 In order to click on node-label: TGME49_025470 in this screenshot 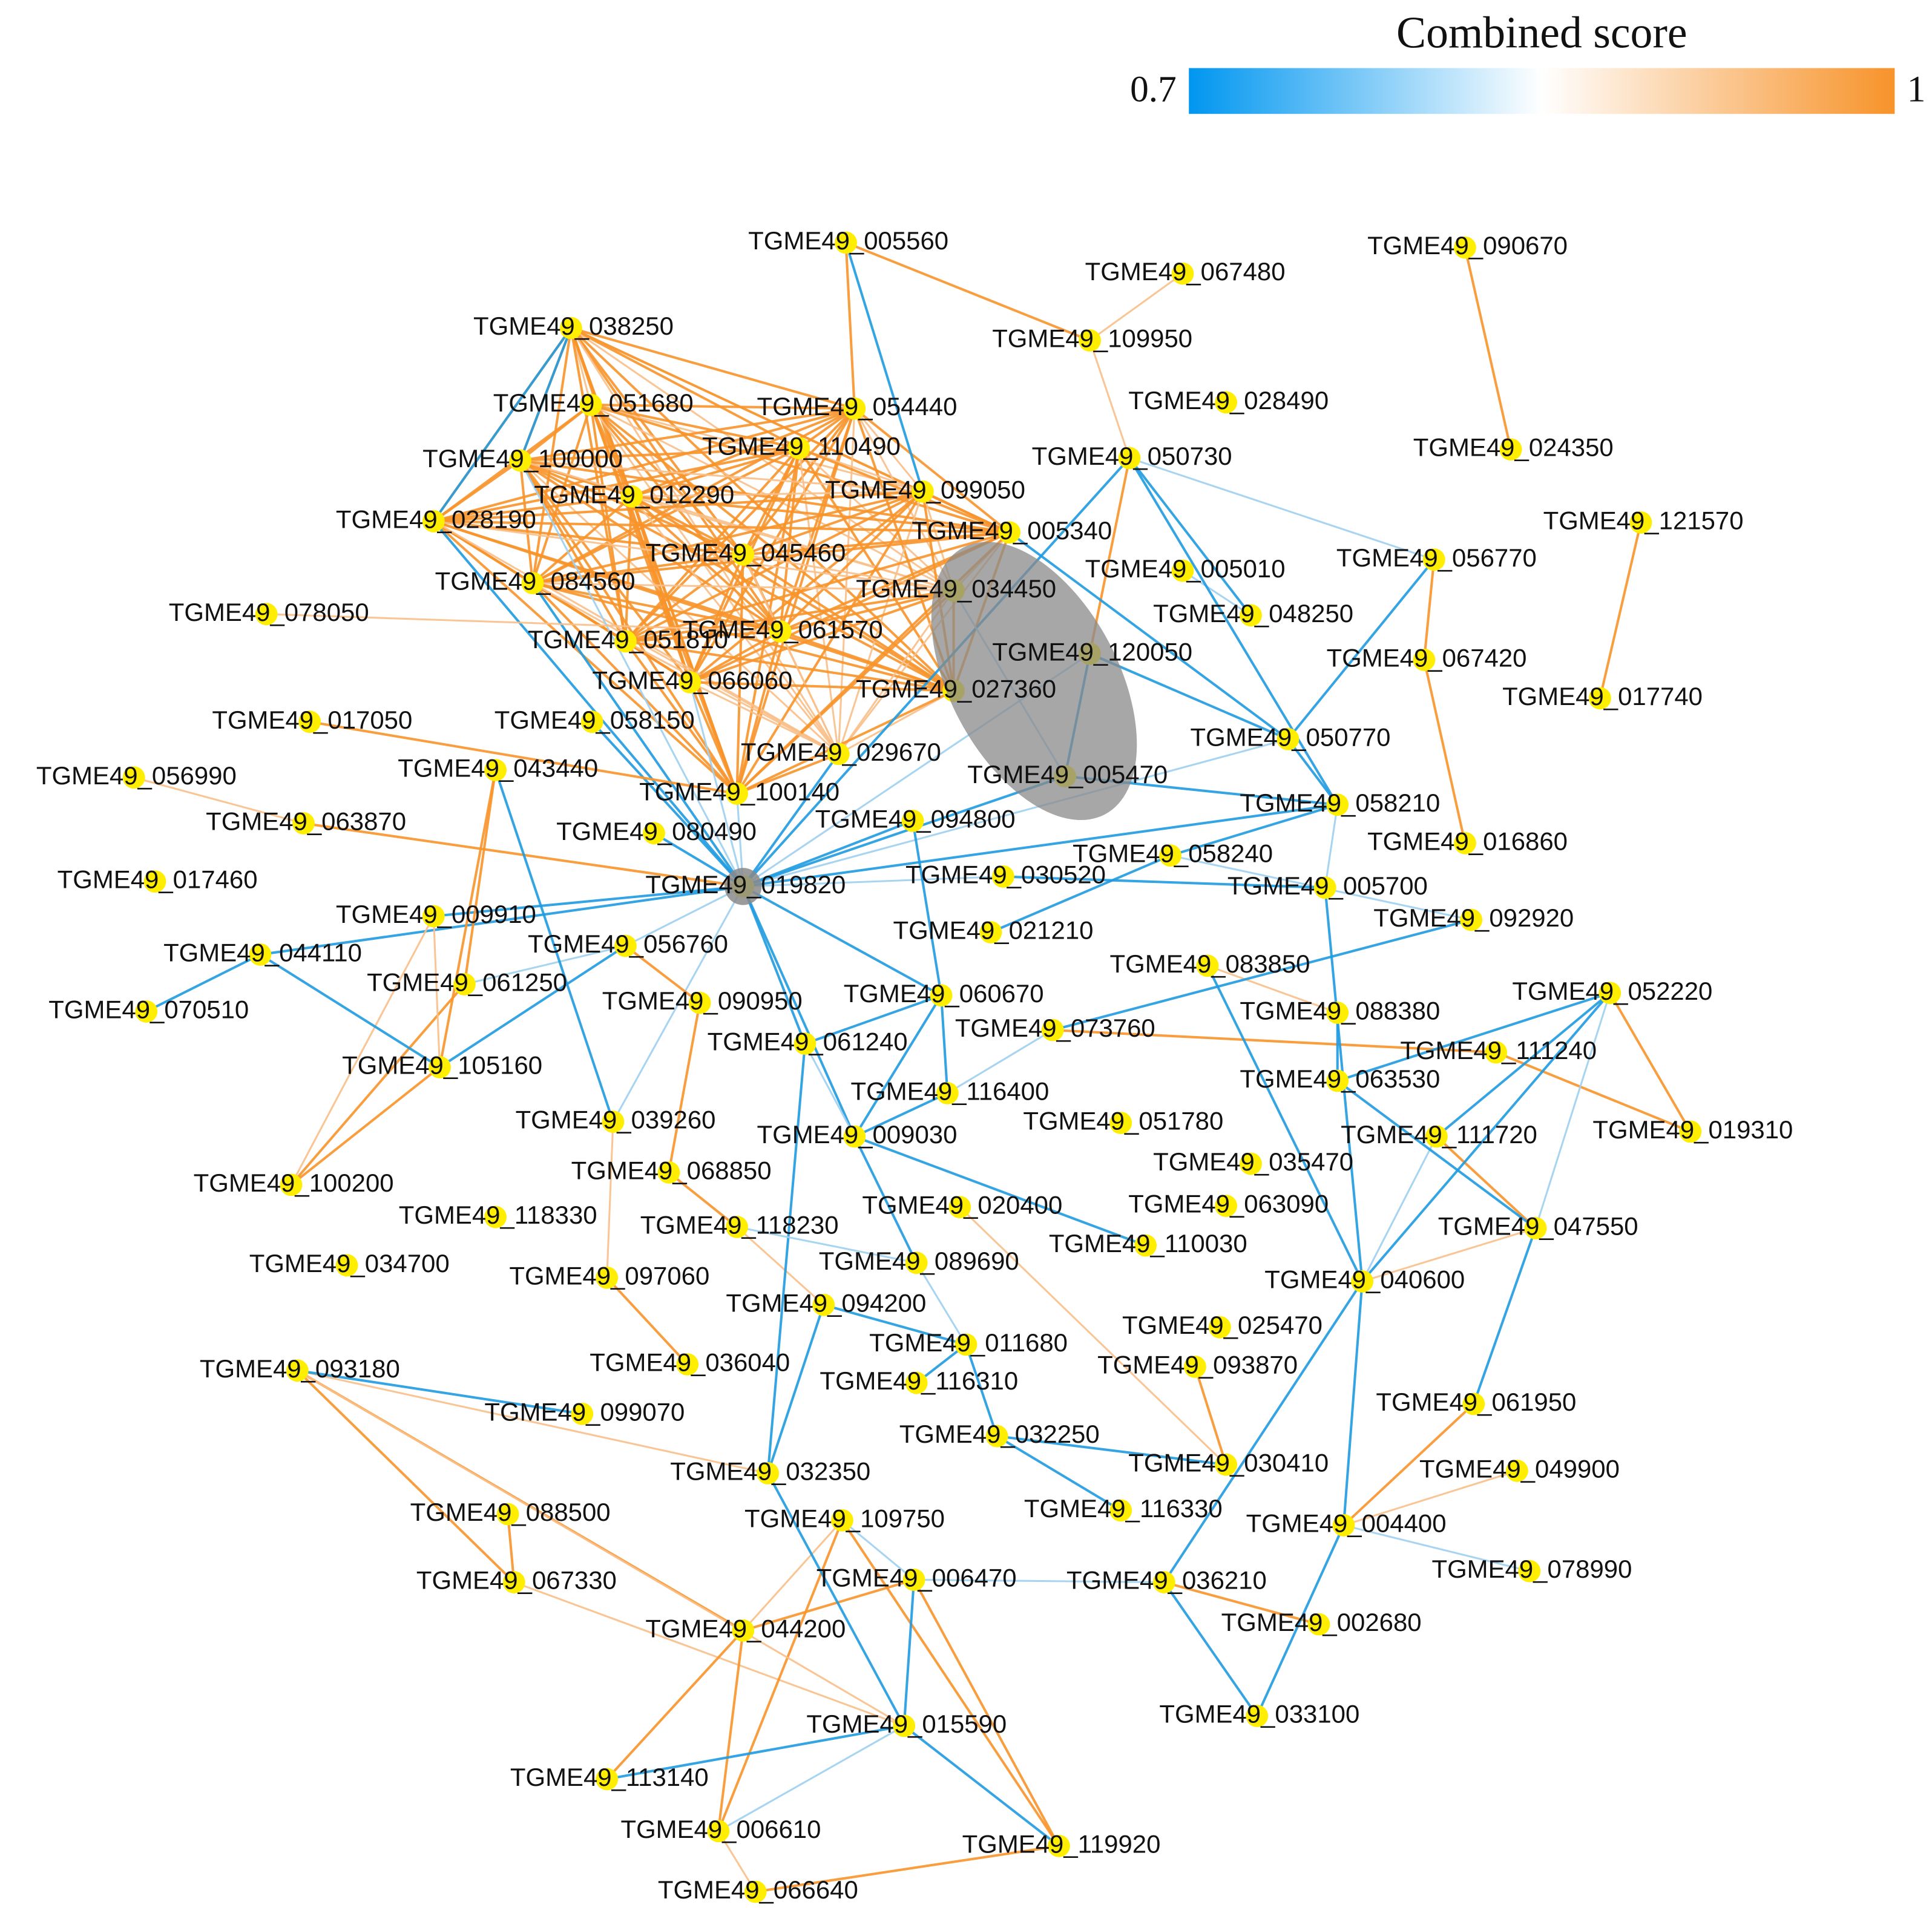, I will do `click(1222, 1325)`.